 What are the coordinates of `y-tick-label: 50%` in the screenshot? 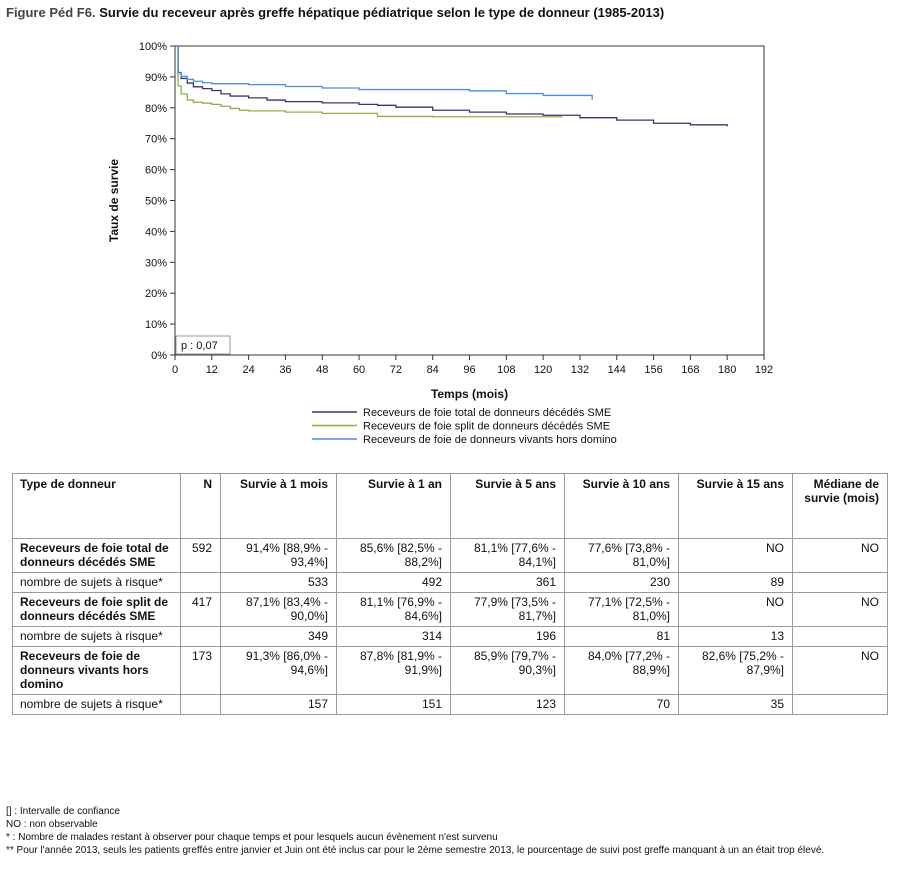 It's located at (156, 202).